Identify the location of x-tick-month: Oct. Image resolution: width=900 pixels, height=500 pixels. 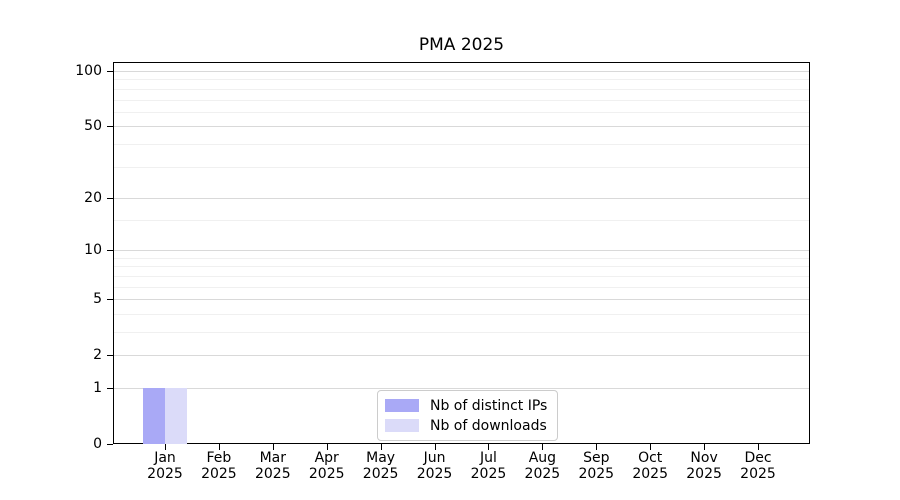
(650, 458).